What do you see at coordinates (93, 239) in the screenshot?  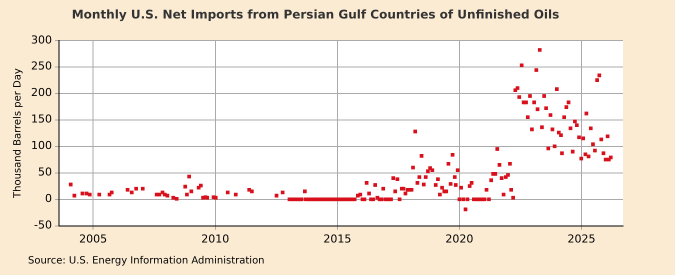 I see `x-tick-label: 2005` at bounding box center [93, 239].